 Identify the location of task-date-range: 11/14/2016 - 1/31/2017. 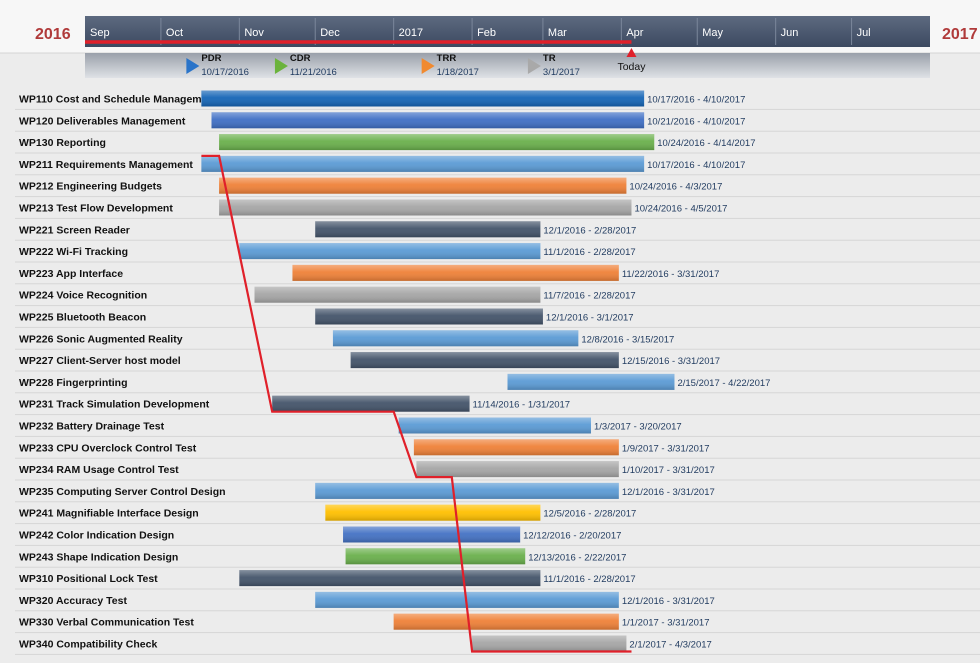
(522, 405).